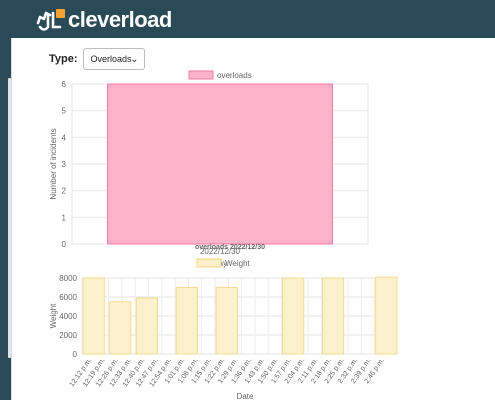  I want to click on y-tick-label: 5, so click(64, 111).